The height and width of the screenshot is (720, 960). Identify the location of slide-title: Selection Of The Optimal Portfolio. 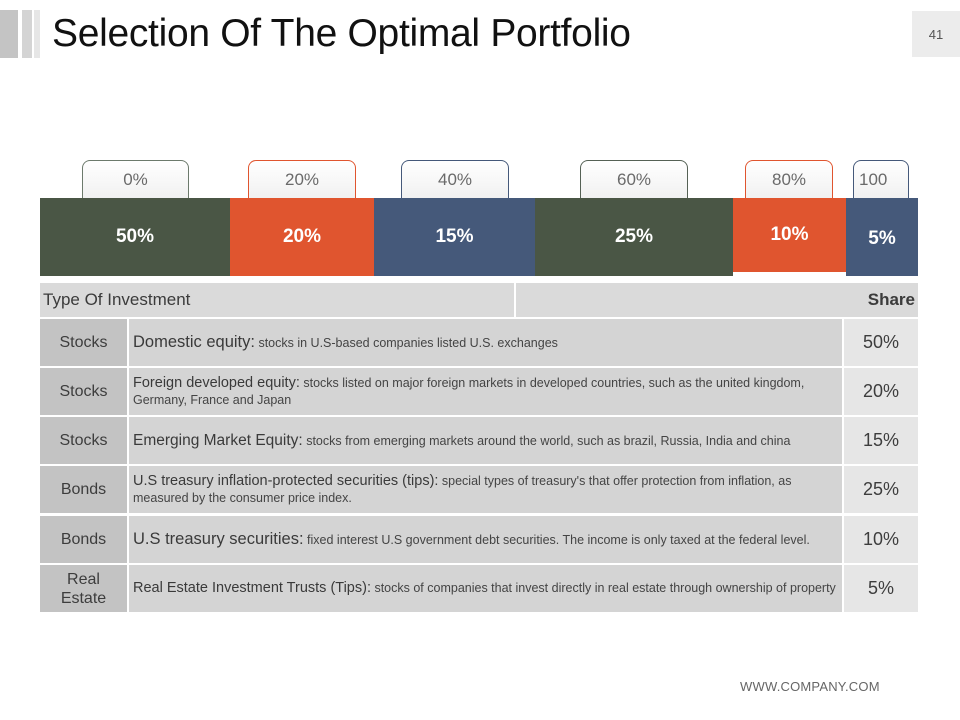
(341, 33).